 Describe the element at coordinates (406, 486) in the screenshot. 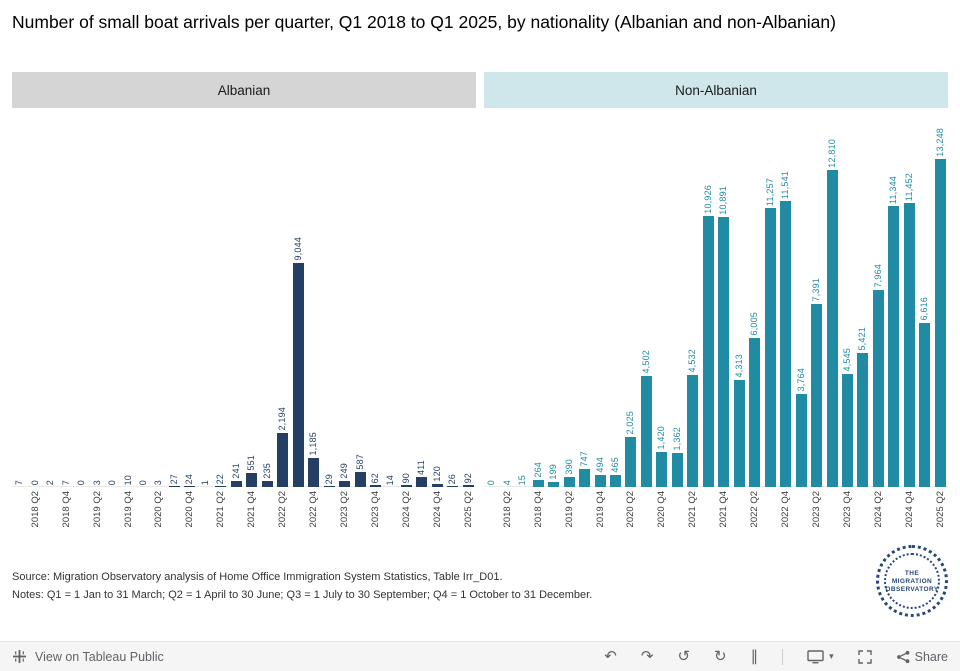

I see `bar-albanian-2024-Q2` at that location.